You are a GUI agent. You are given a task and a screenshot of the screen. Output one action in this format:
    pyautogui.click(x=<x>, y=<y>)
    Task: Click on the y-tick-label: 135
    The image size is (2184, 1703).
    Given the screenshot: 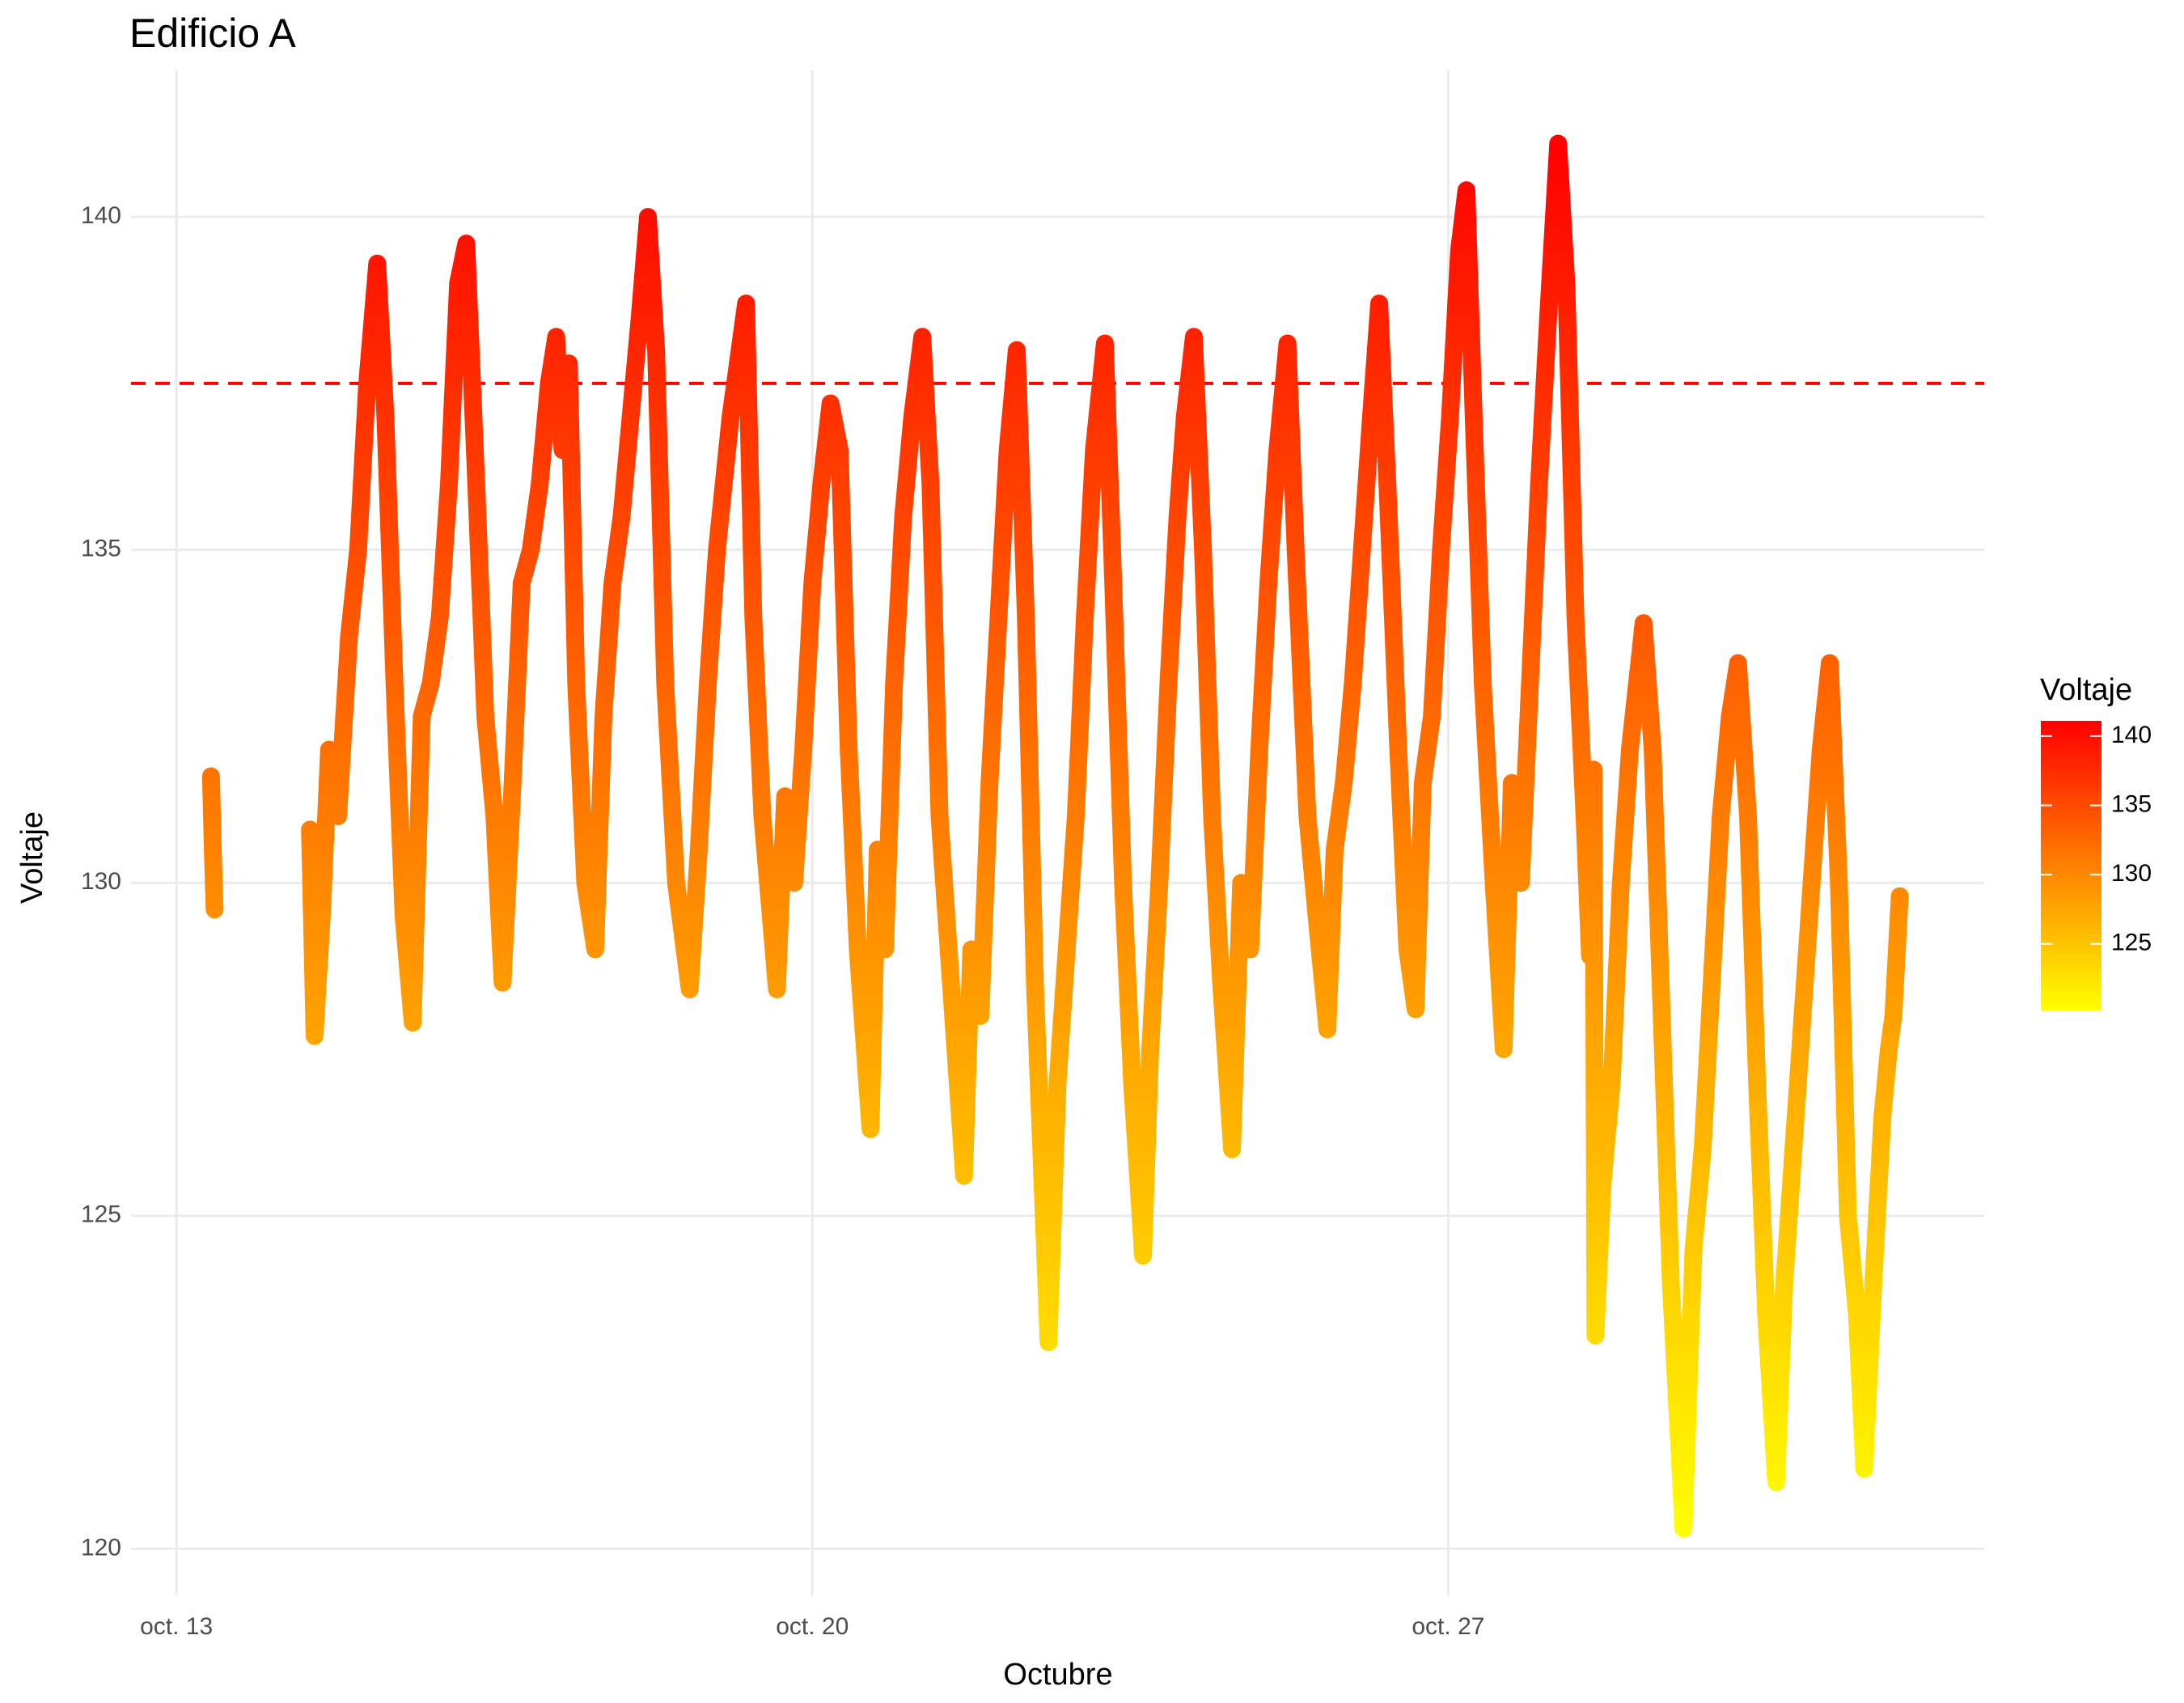 What is the action you would take?
    pyautogui.click(x=101, y=549)
    